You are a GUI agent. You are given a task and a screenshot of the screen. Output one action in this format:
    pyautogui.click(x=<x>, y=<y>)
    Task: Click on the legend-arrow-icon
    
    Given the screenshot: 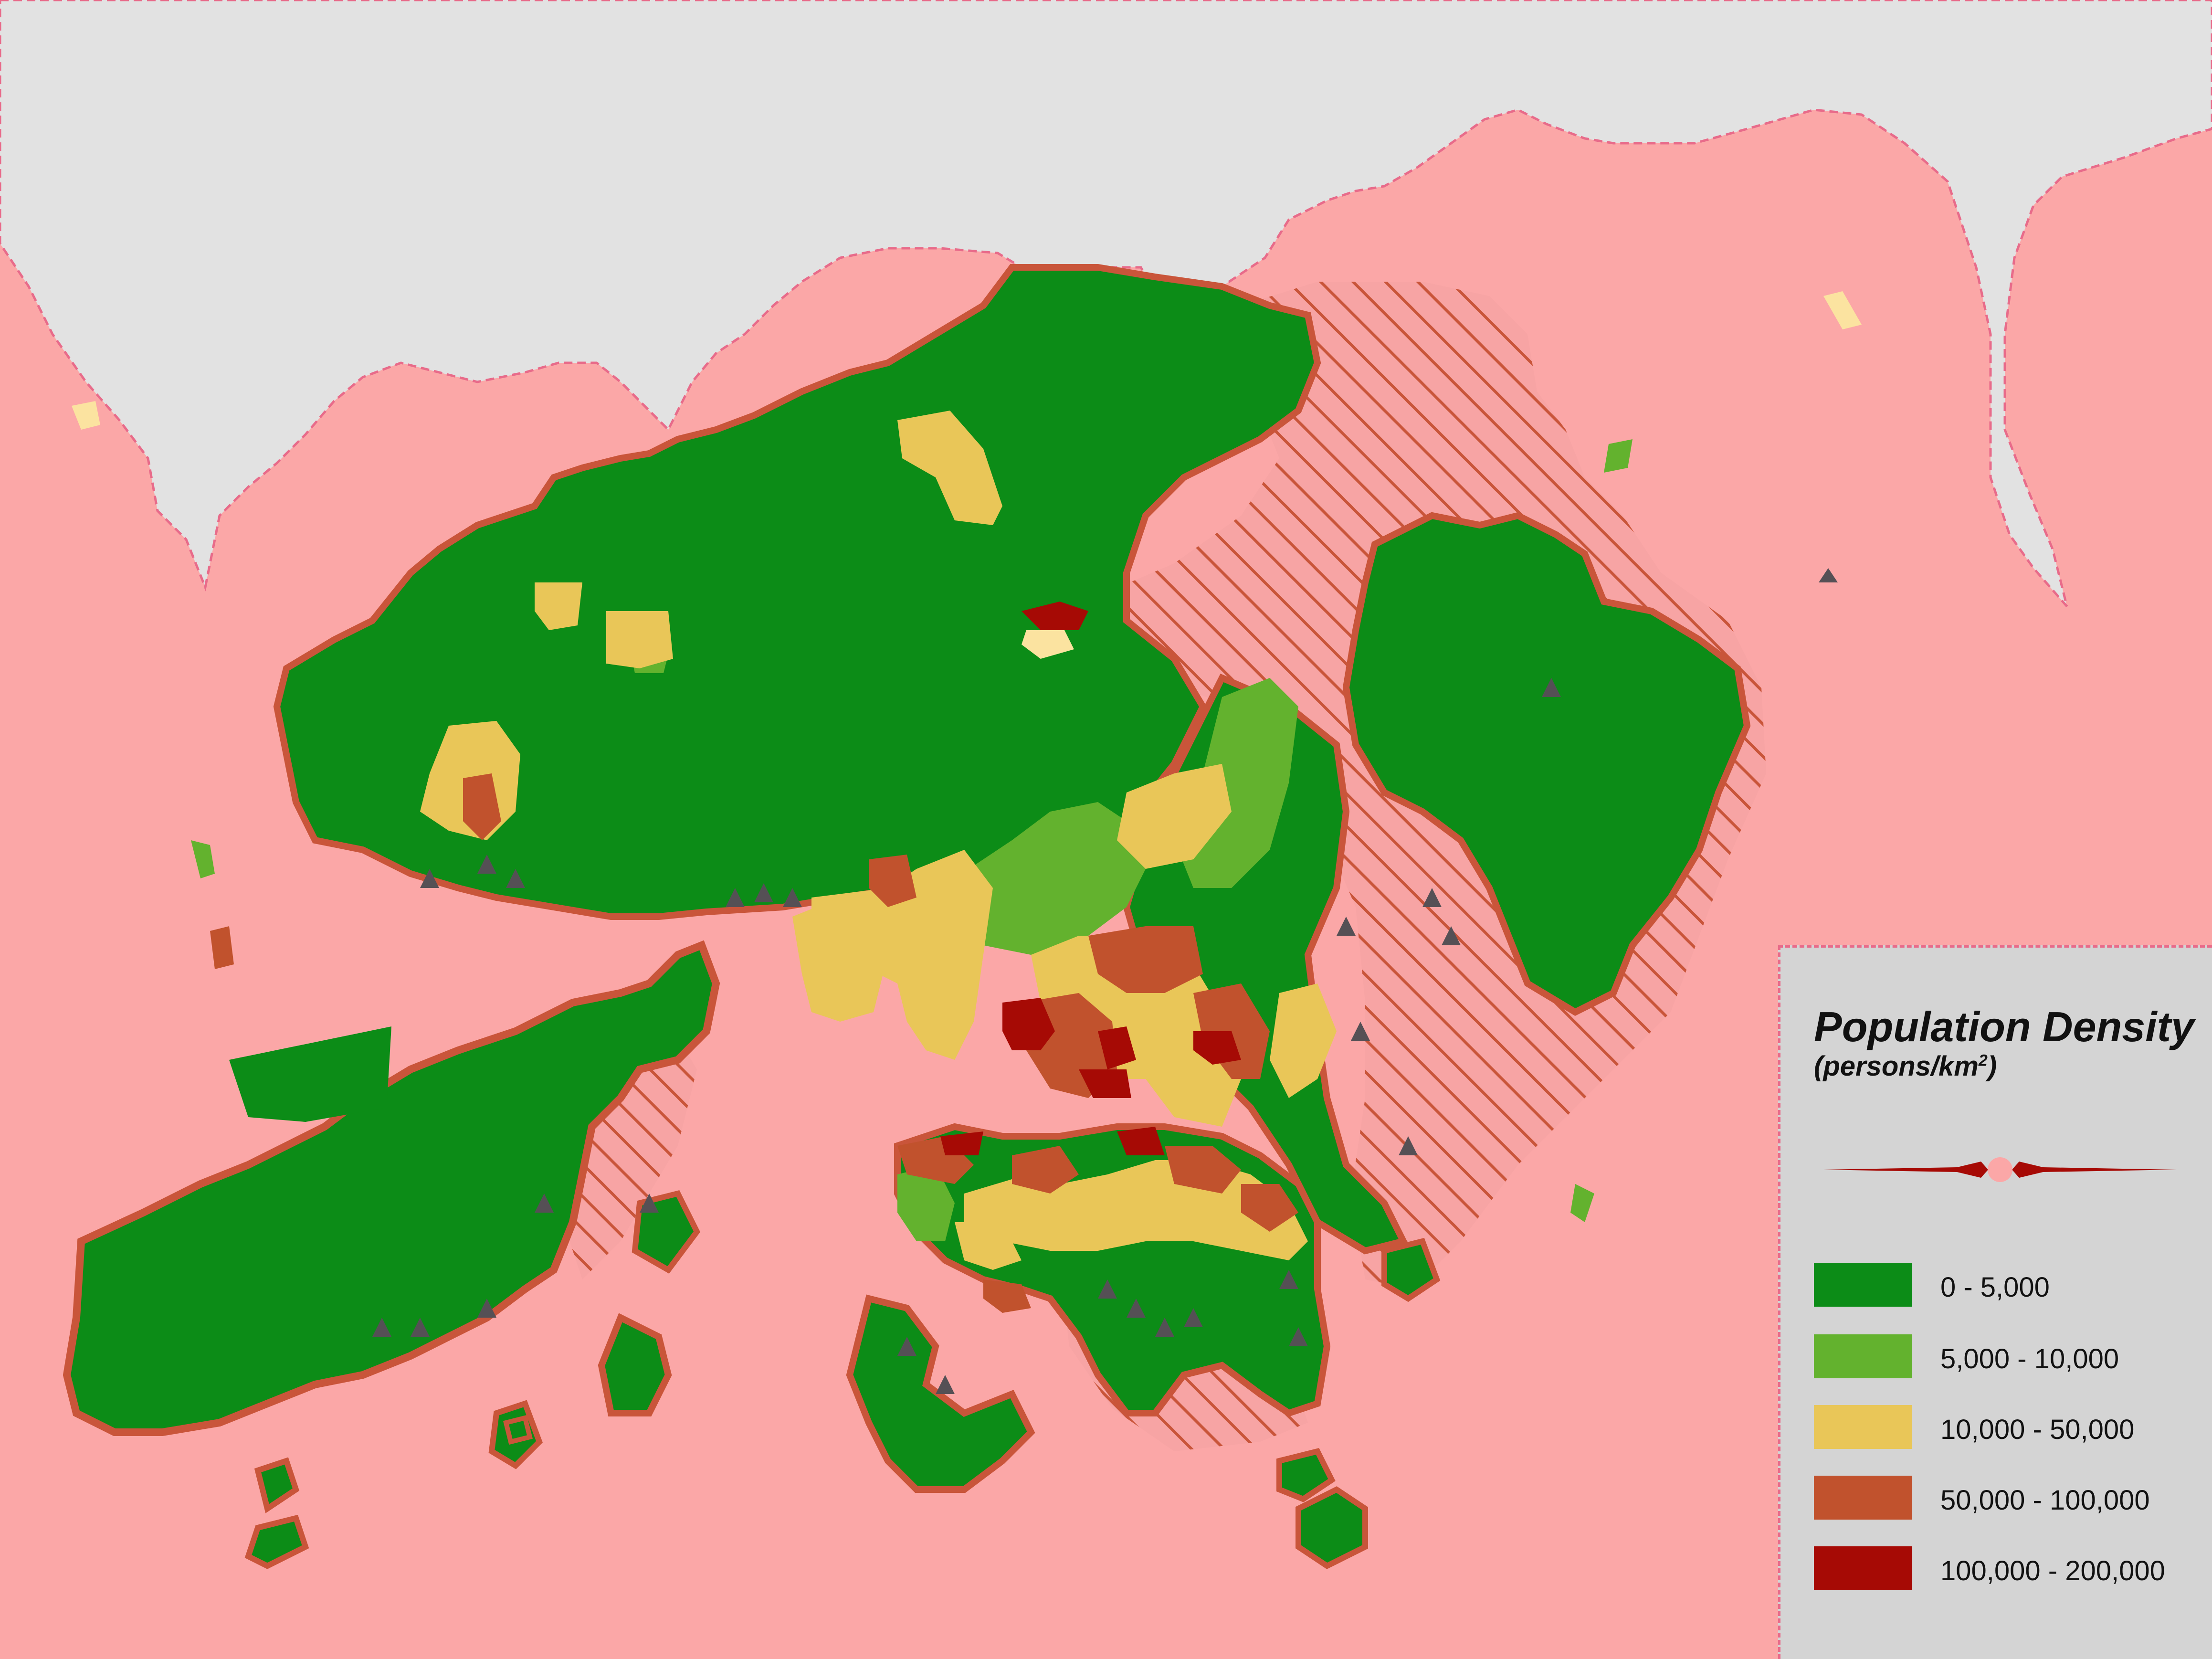 What is the action you would take?
    pyautogui.click(x=2000, y=1169)
    